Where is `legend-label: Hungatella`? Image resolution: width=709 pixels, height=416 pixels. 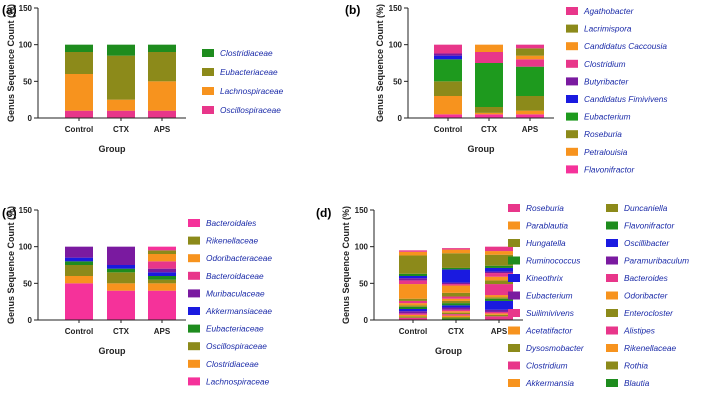 legend-label: Hungatella is located at coordinates (546, 243).